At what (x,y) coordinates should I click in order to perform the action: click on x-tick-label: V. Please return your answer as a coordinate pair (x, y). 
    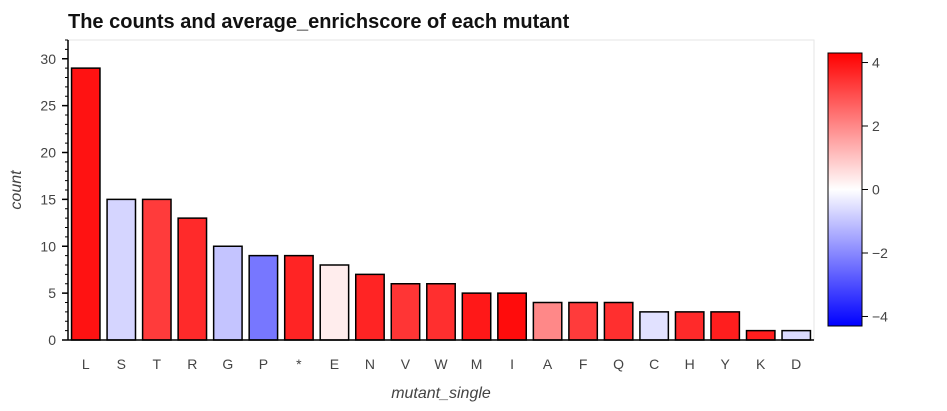
    Looking at the image, I should click on (406, 364).